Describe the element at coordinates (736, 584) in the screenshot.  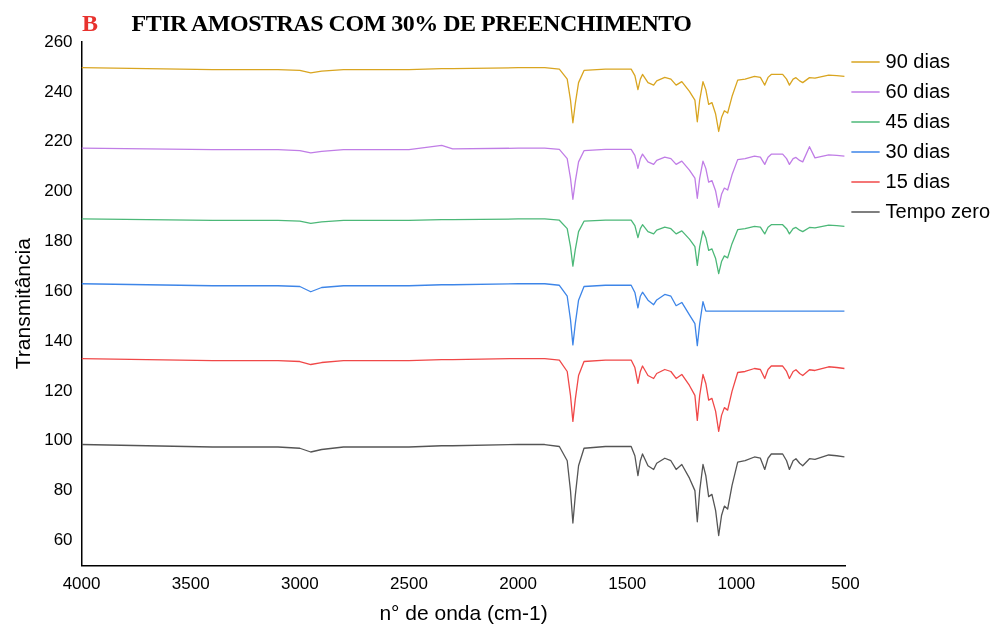
I see `x-tick-label: 1000` at that location.